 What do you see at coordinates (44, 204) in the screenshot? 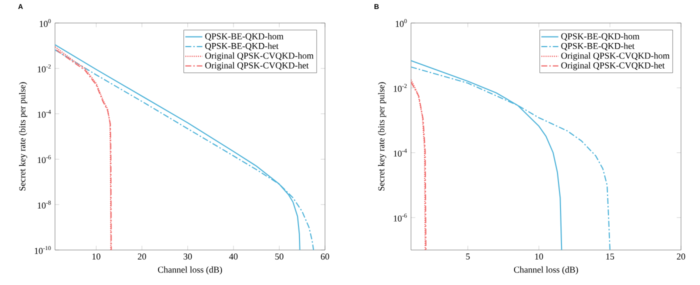
I see `y-tick-label: 10$^{-8}$` at bounding box center [44, 204].